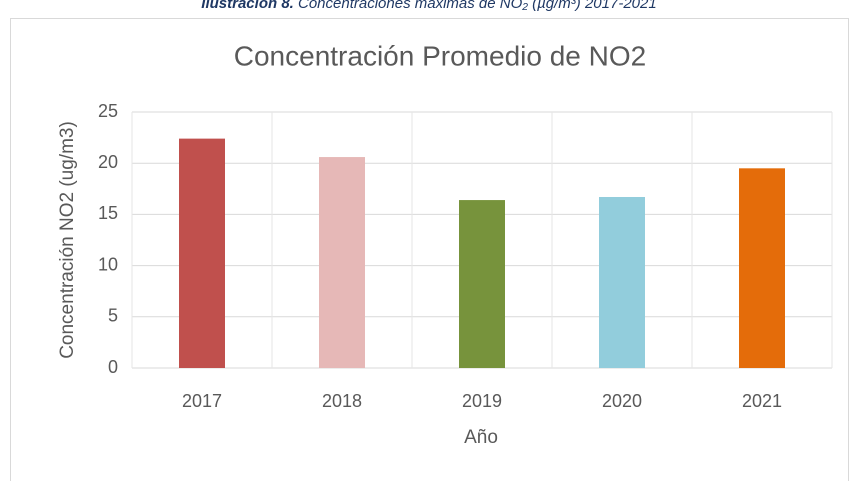  Describe the element at coordinates (481, 437) in the screenshot. I see `x-axis-label: Año` at that location.